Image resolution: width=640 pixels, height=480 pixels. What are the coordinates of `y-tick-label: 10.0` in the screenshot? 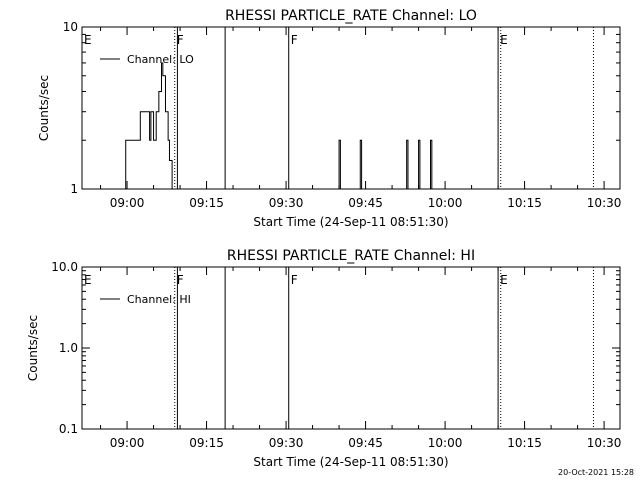 It's located at (64, 267).